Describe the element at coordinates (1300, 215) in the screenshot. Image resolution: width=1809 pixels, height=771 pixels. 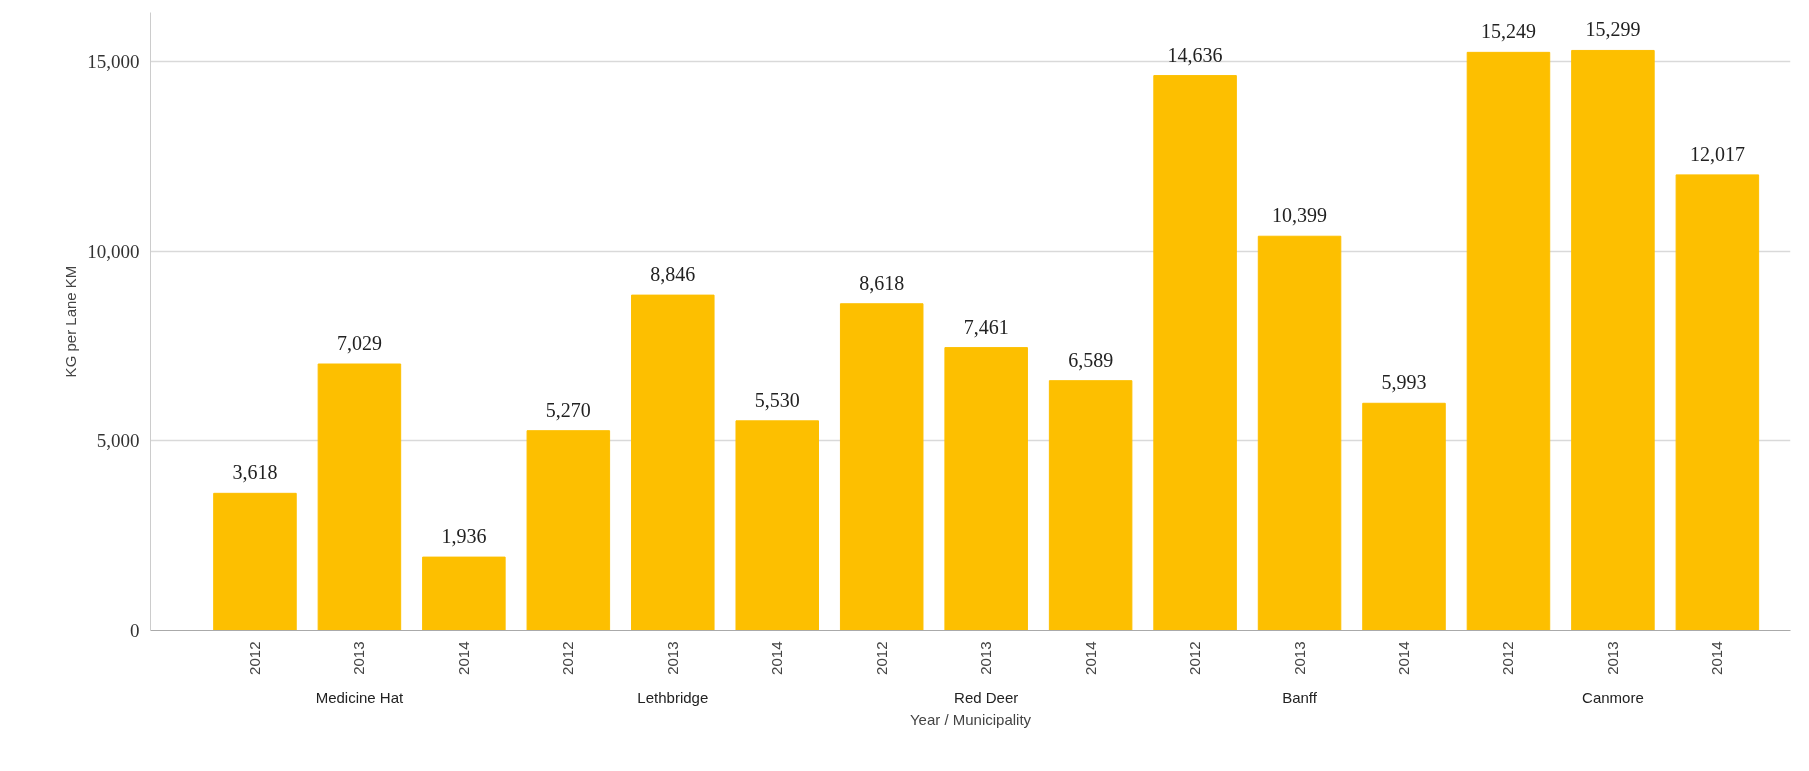
I see `data-label: 10,399` at that location.